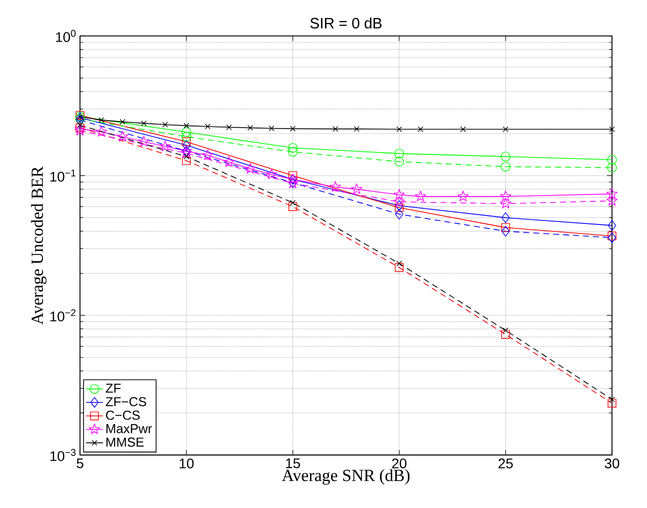 The height and width of the screenshot is (508, 647). I want to click on chart-title: SIR = 0 dB, so click(346, 23).